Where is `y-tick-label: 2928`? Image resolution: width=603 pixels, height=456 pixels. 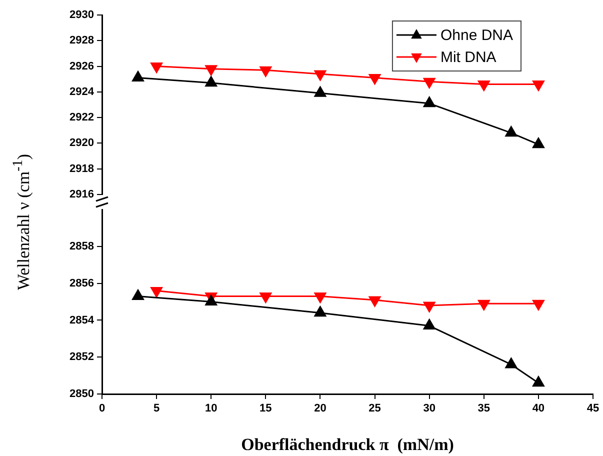
y-tick-label: 2928 is located at coordinates (82, 40).